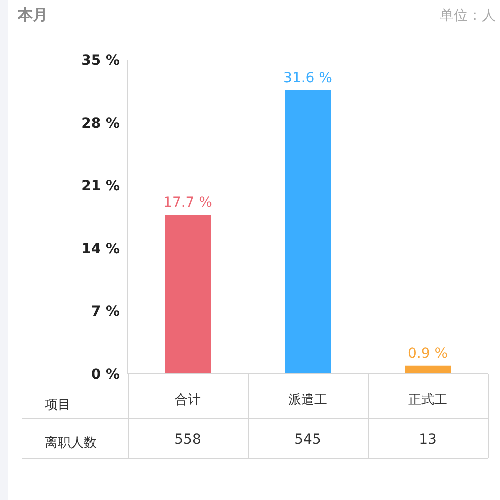  Describe the element at coordinates (58, 405) in the screenshot. I see `text: 项目` at that location.